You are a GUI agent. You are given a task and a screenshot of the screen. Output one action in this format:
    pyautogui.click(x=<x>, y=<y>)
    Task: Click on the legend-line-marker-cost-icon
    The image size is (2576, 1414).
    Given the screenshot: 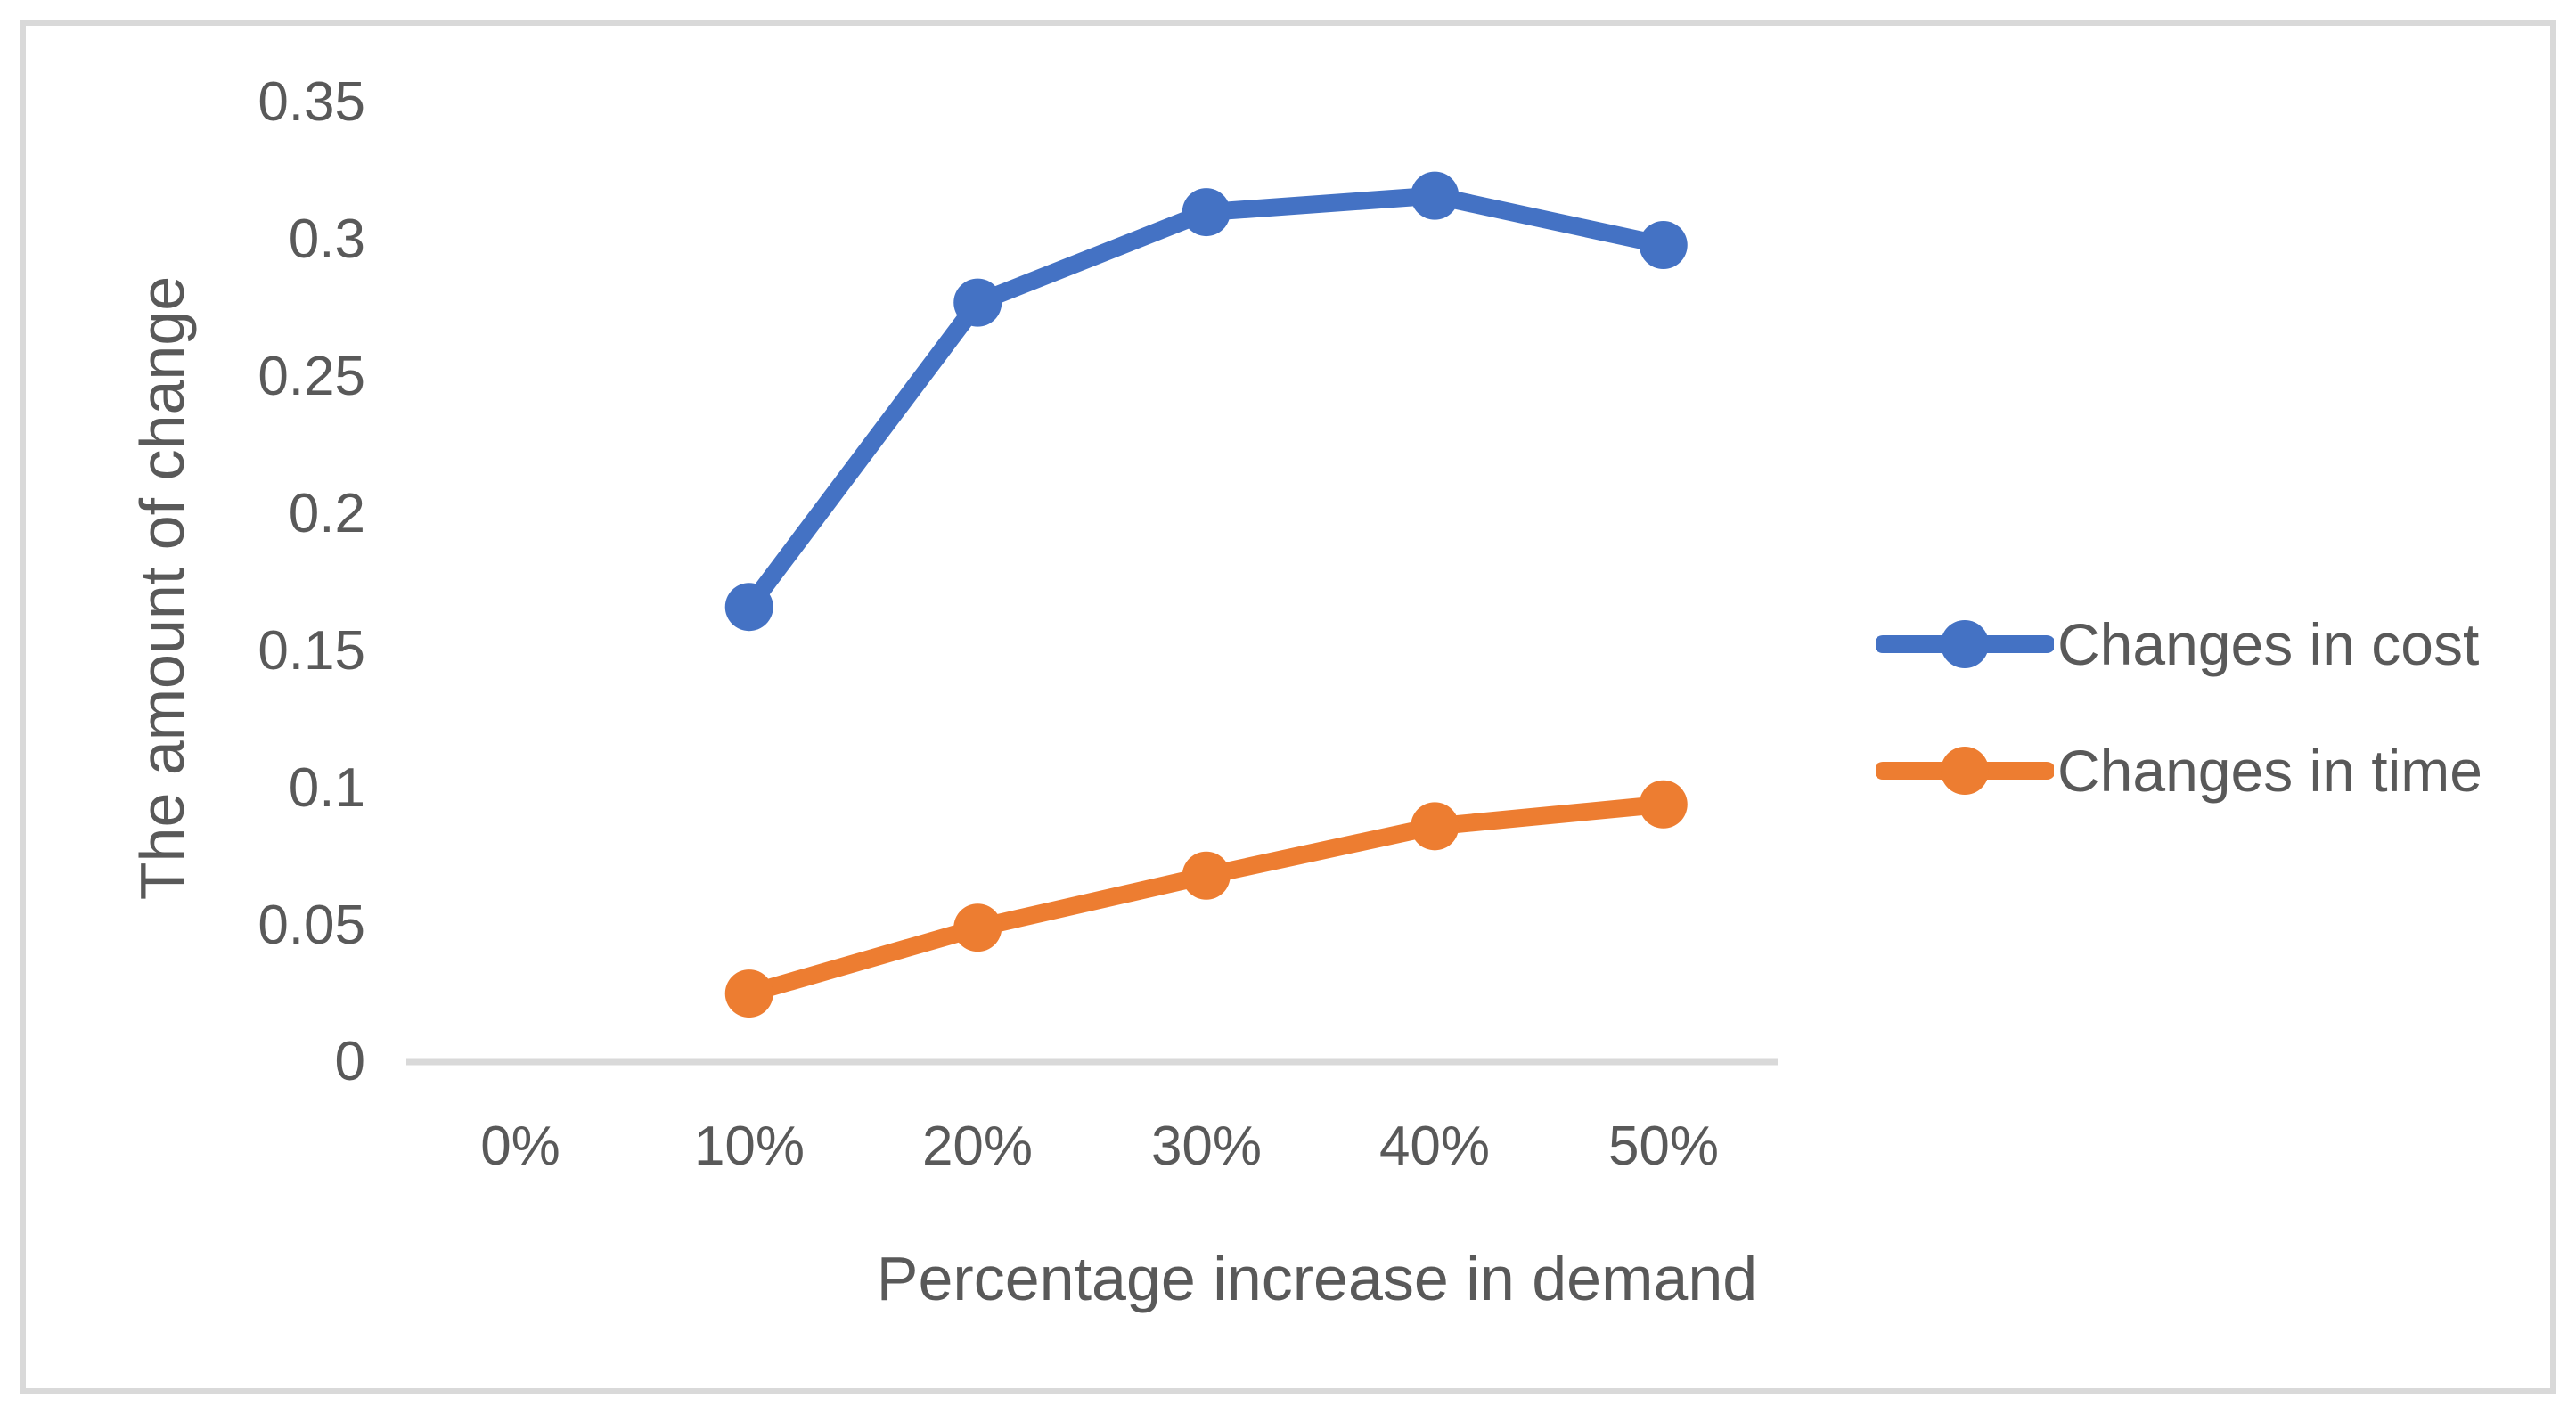 What is the action you would take?
    pyautogui.click(x=1965, y=644)
    